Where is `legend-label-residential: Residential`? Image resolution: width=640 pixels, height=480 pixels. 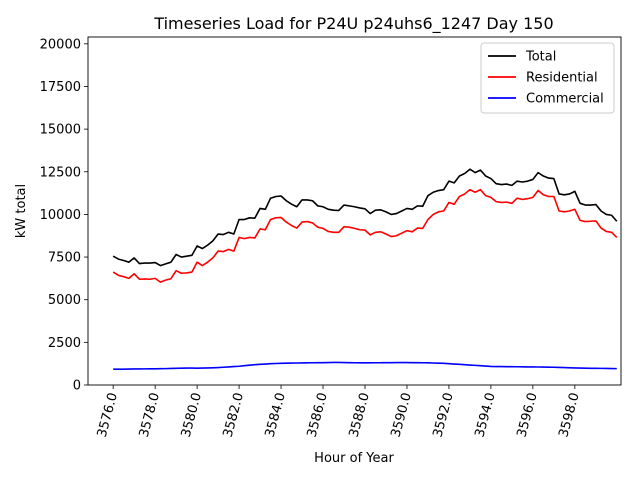
legend-label-residential: Residential is located at coordinates (562, 78).